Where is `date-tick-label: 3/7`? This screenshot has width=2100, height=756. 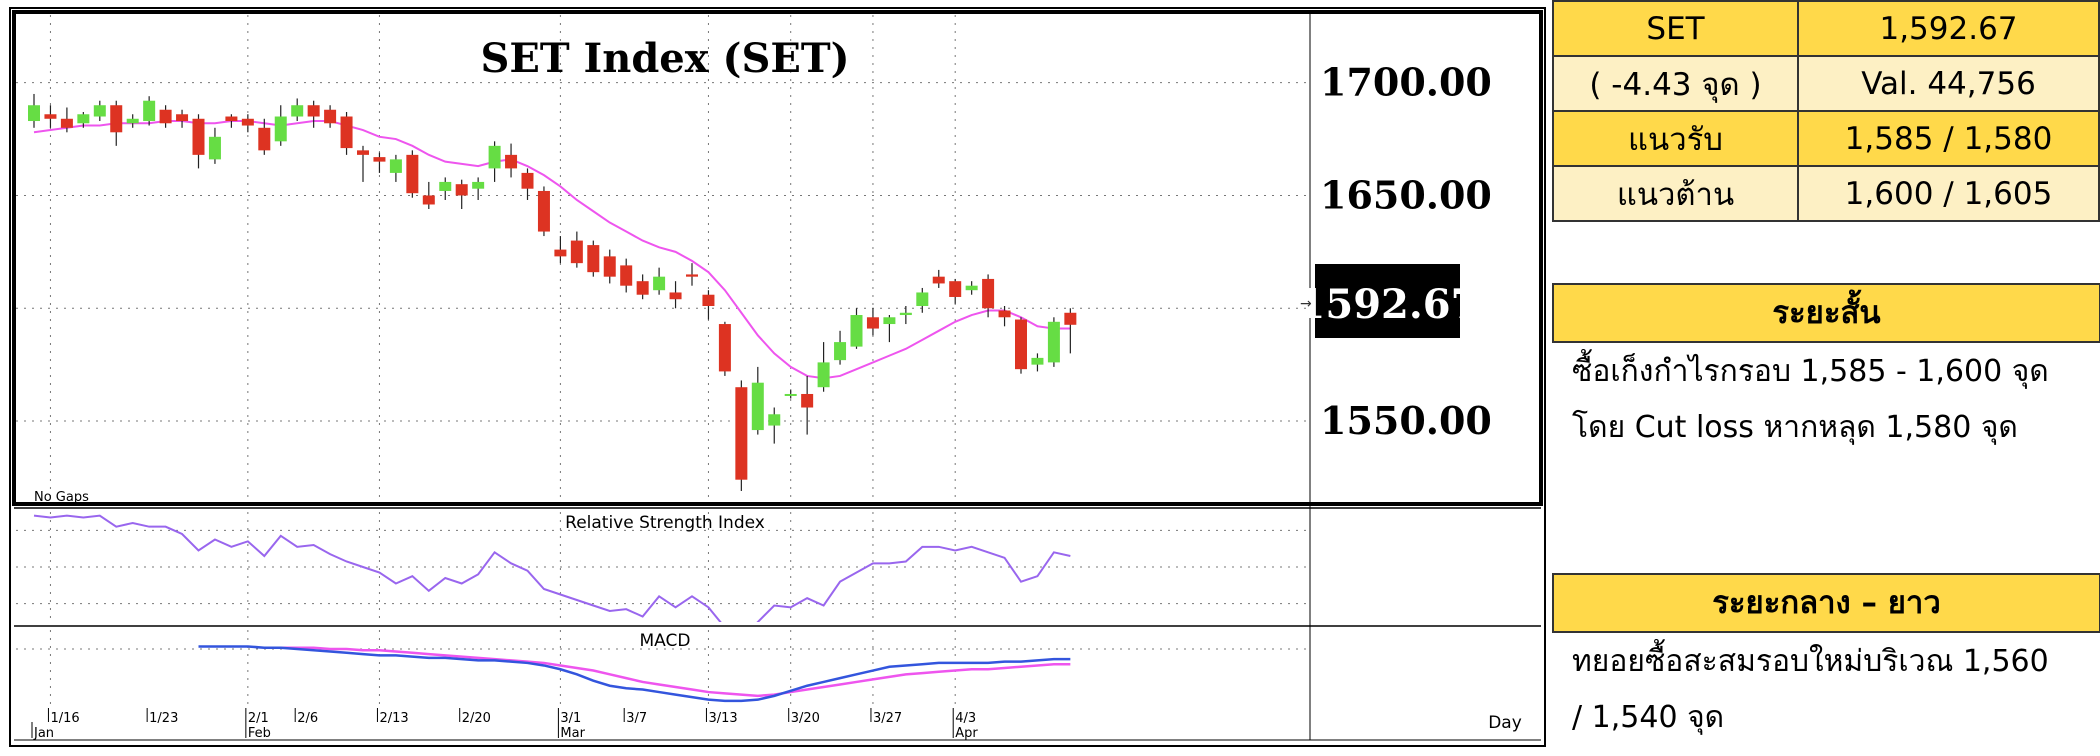
date-tick-label: 3/7 is located at coordinates (636, 718).